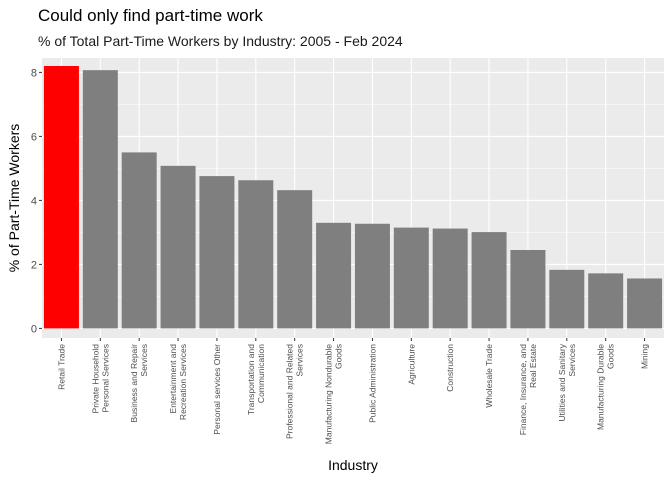 This screenshot has width=672, height=480. I want to click on x-tick-label: Entertainment andRecreation Services, so click(178, 382).